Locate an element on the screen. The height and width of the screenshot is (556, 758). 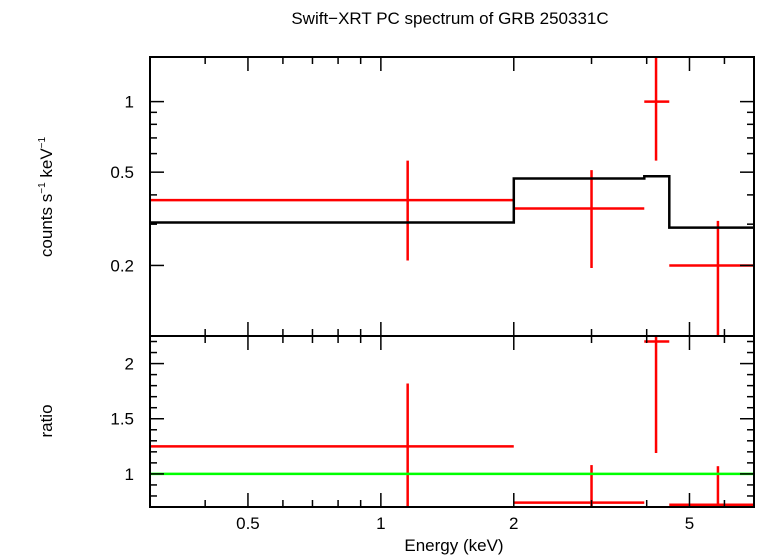
bottom-y-axis-label: ratio is located at coordinates (46, 420).